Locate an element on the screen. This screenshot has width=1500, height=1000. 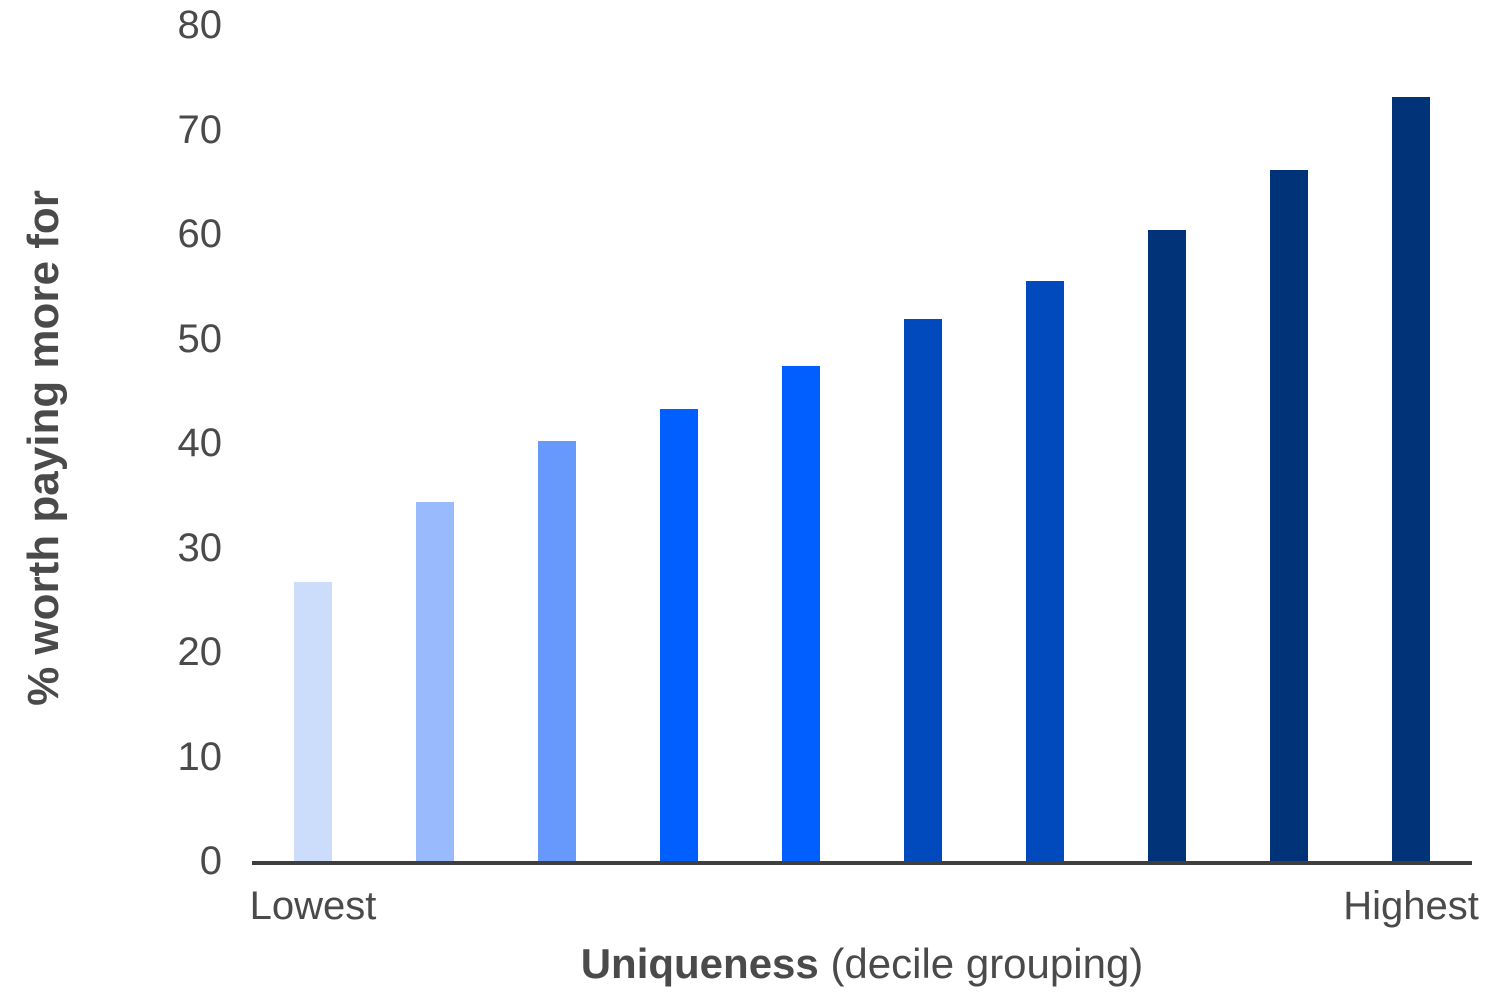
y-axis-tick-labels: 0 10 20 30 40 50 60 70 80 is located at coordinates (111, 443).